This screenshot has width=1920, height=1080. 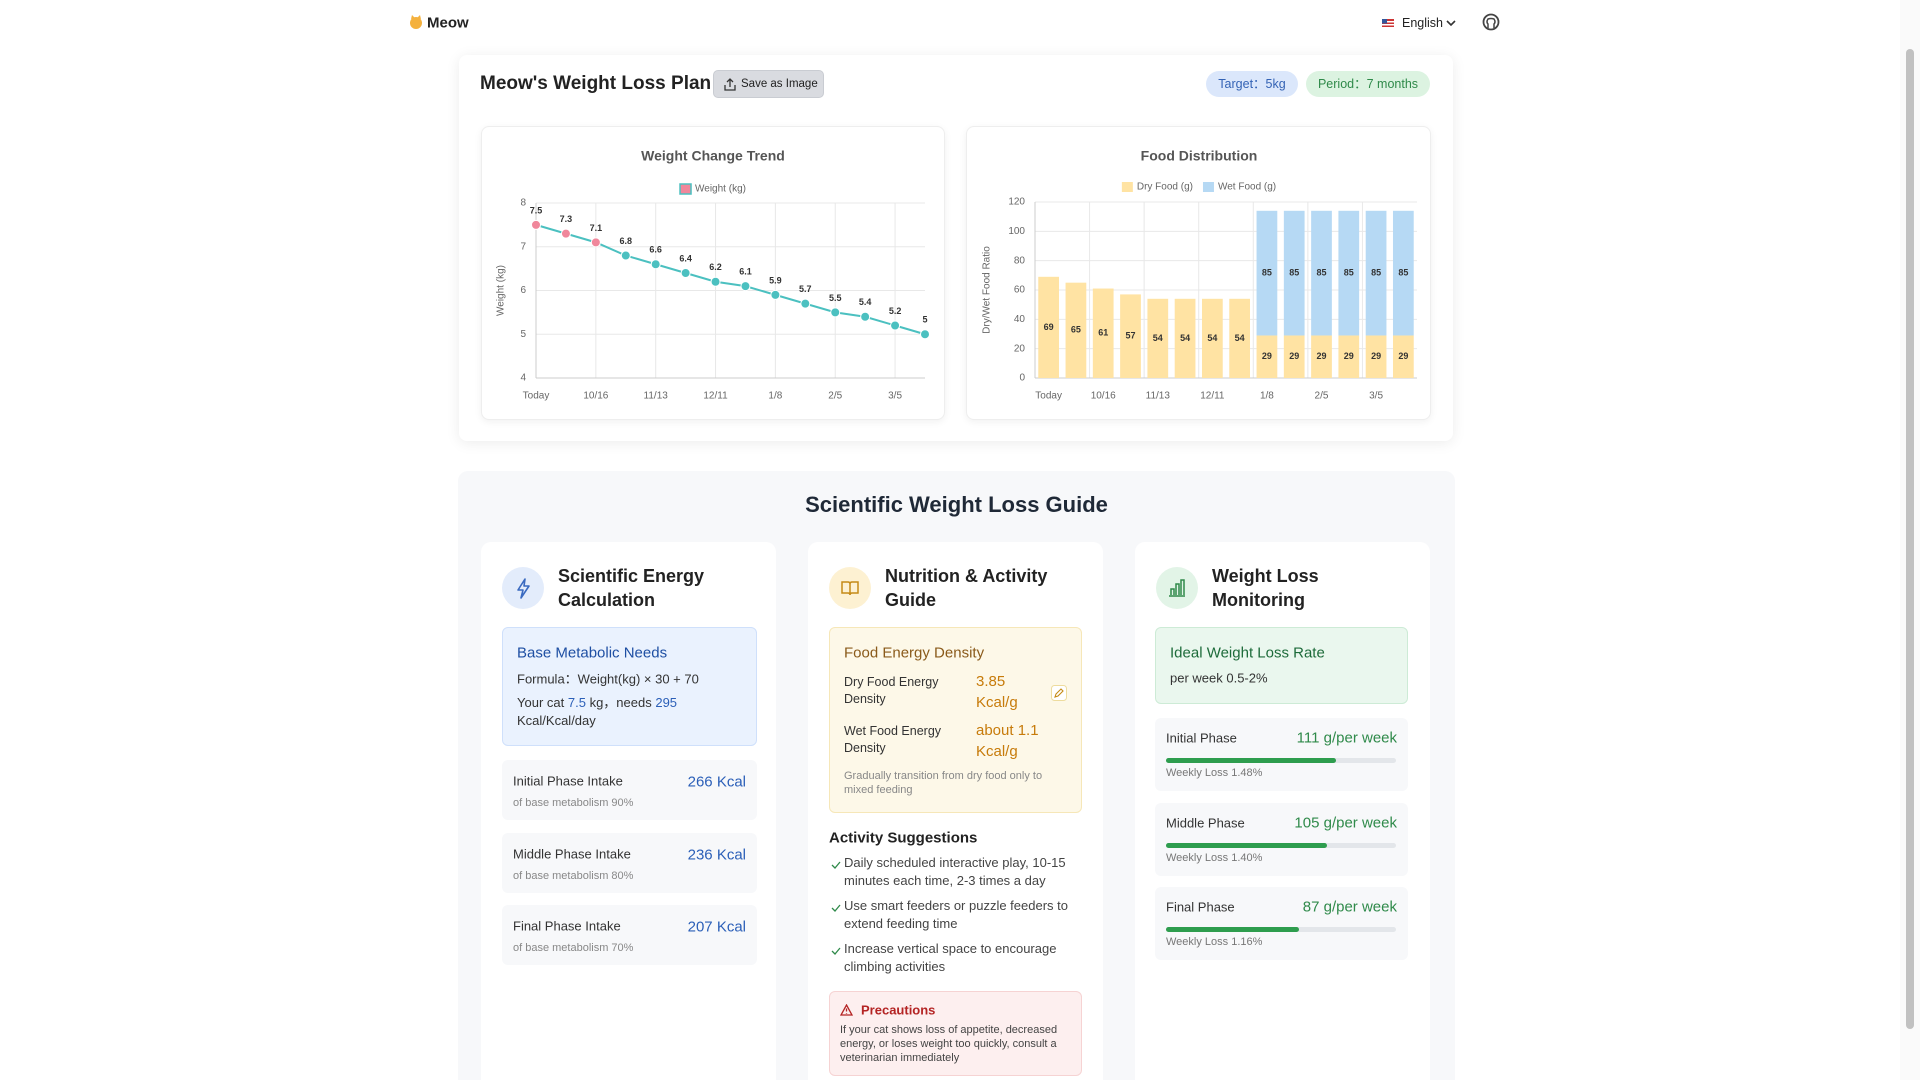 What do you see at coordinates (1247, 653) in the screenshot?
I see `ideal-title: Ideal Weight Loss Rate` at bounding box center [1247, 653].